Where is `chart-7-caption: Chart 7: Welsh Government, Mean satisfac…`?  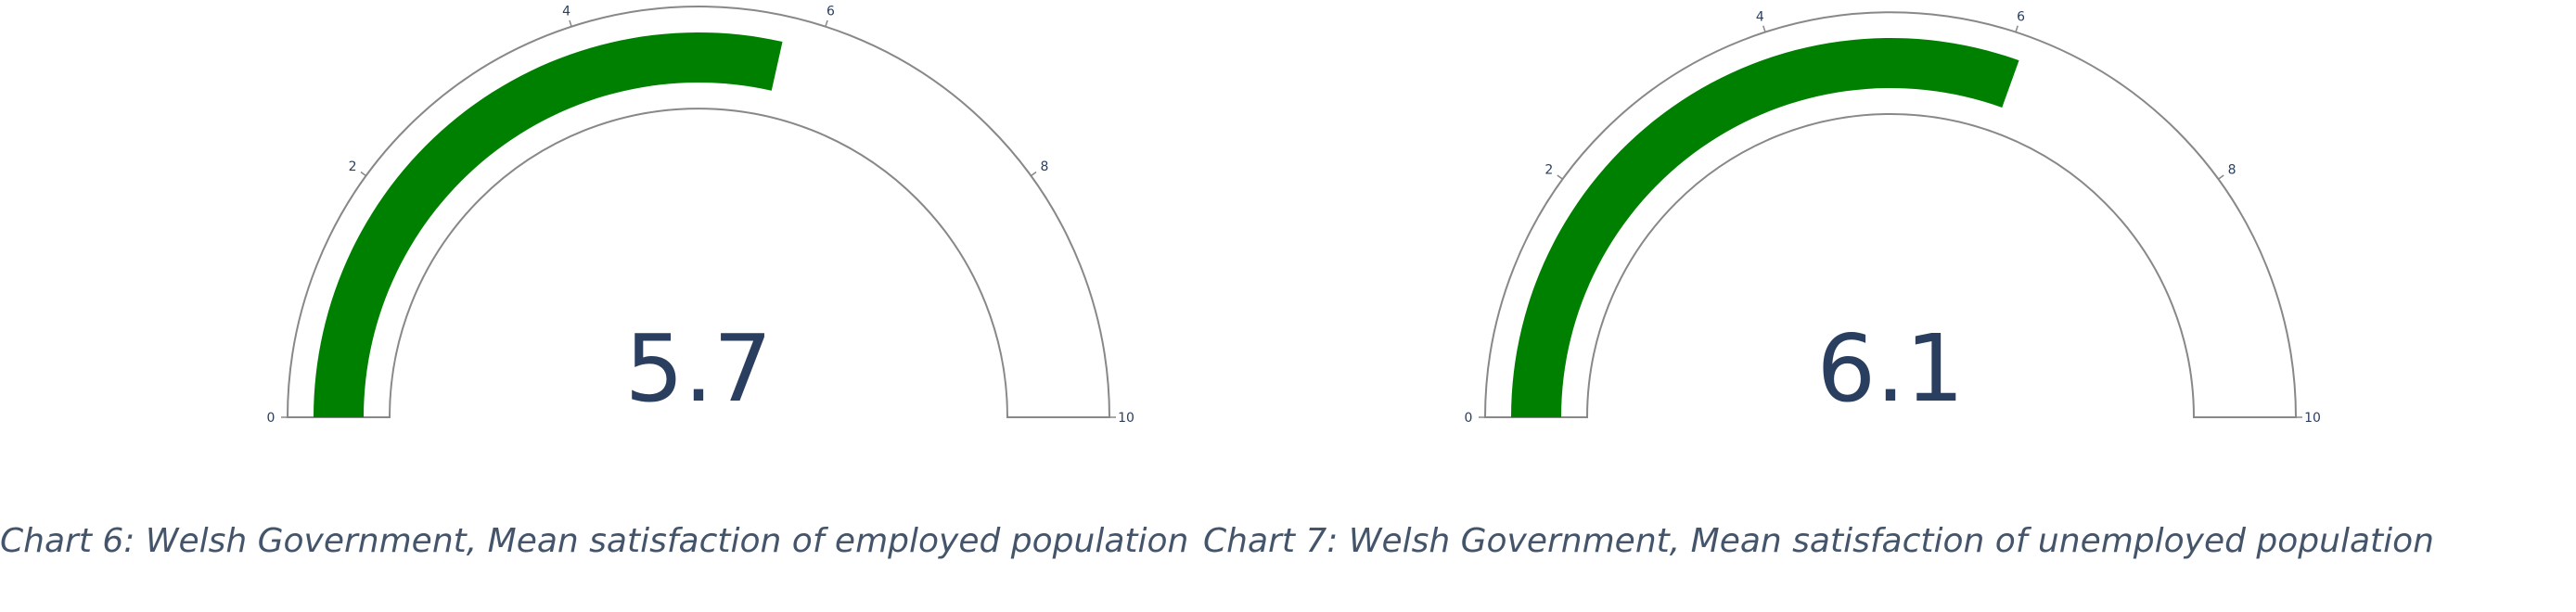 chart-7-caption: Chart 7: Welsh Government, Mean satisfac… is located at coordinates (1818, 541).